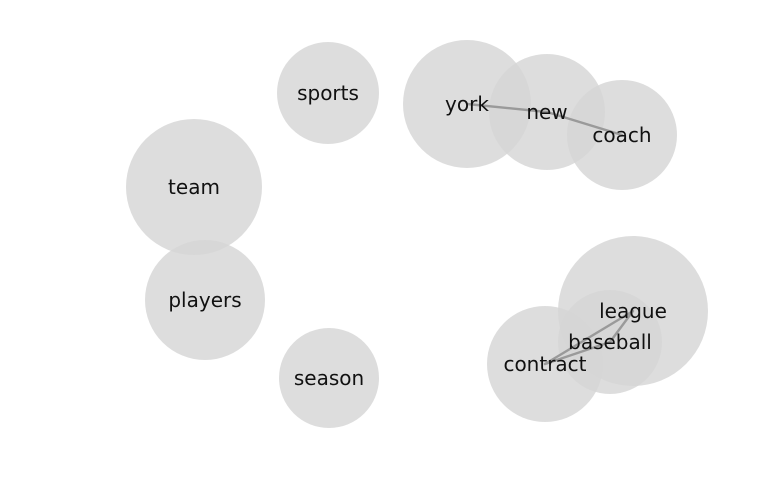 This screenshot has width=768, height=500. I want to click on node-label-contract: contract, so click(544, 364).